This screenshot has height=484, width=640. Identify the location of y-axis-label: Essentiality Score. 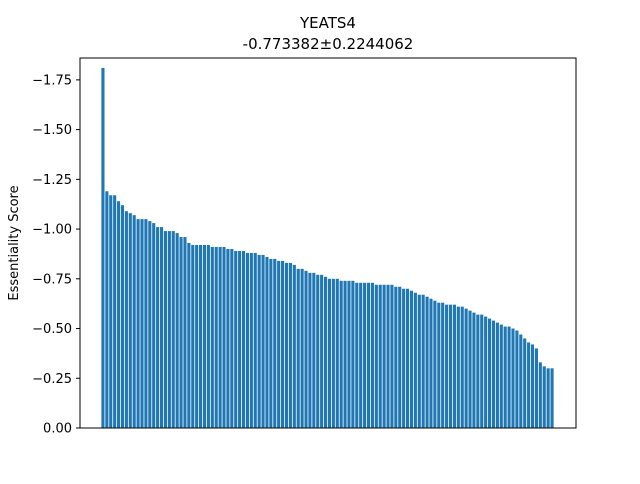
(14, 242).